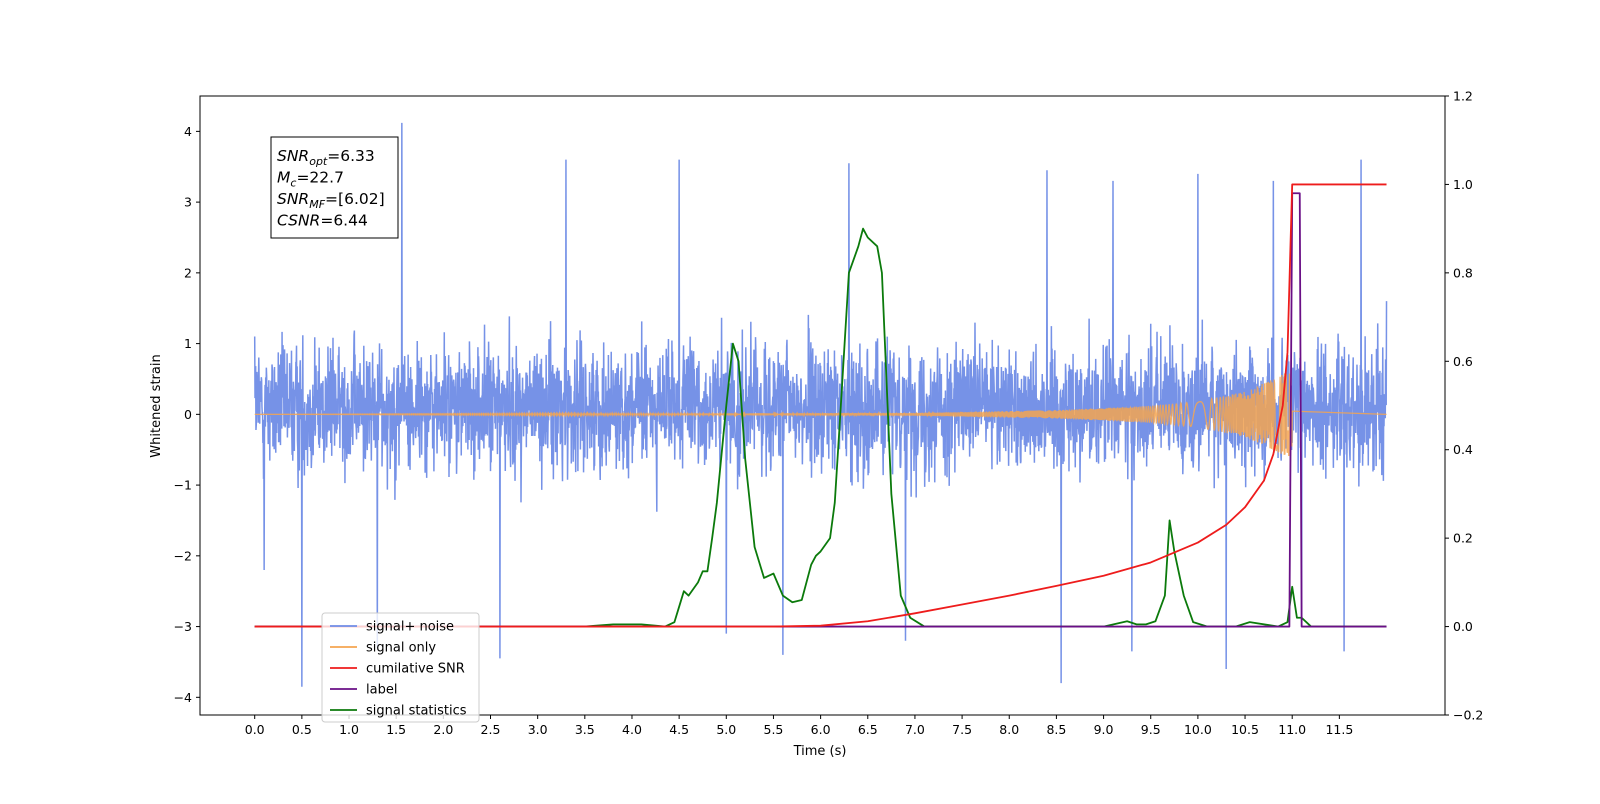 This screenshot has width=1600, height=804. What do you see at coordinates (344, 221) in the screenshot?
I see `annotation-value: =6.44` at bounding box center [344, 221].